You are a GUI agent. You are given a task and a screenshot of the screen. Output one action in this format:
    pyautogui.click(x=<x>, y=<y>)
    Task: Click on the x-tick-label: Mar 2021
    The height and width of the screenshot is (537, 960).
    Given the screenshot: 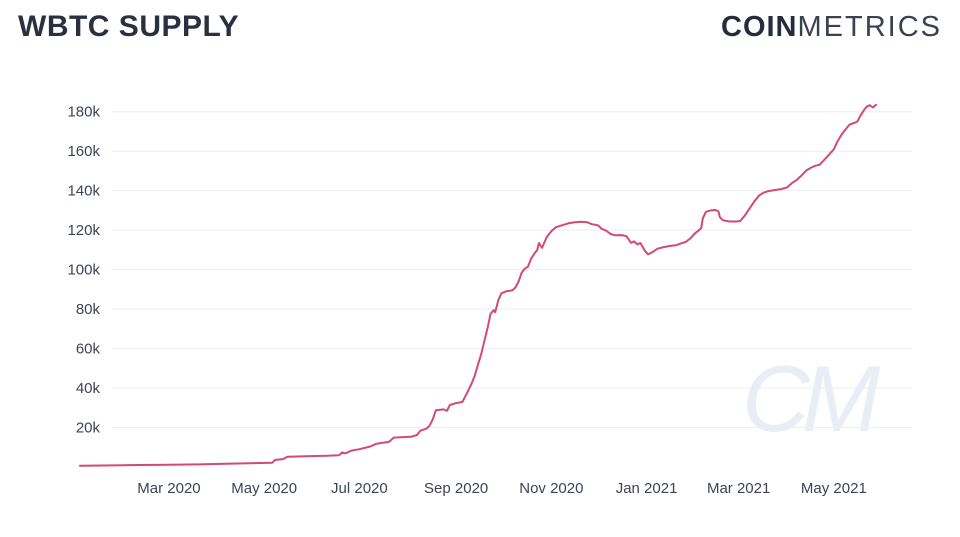 What is the action you would take?
    pyautogui.click(x=738, y=488)
    